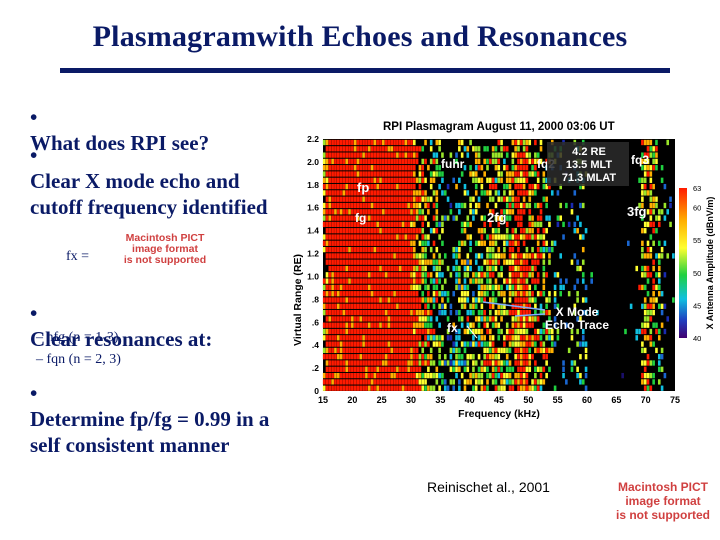  What do you see at coordinates (710, 263) in the screenshot?
I see `colorbar-label: X Antenna Amplitude (dBnV/m)` at bounding box center [710, 263].